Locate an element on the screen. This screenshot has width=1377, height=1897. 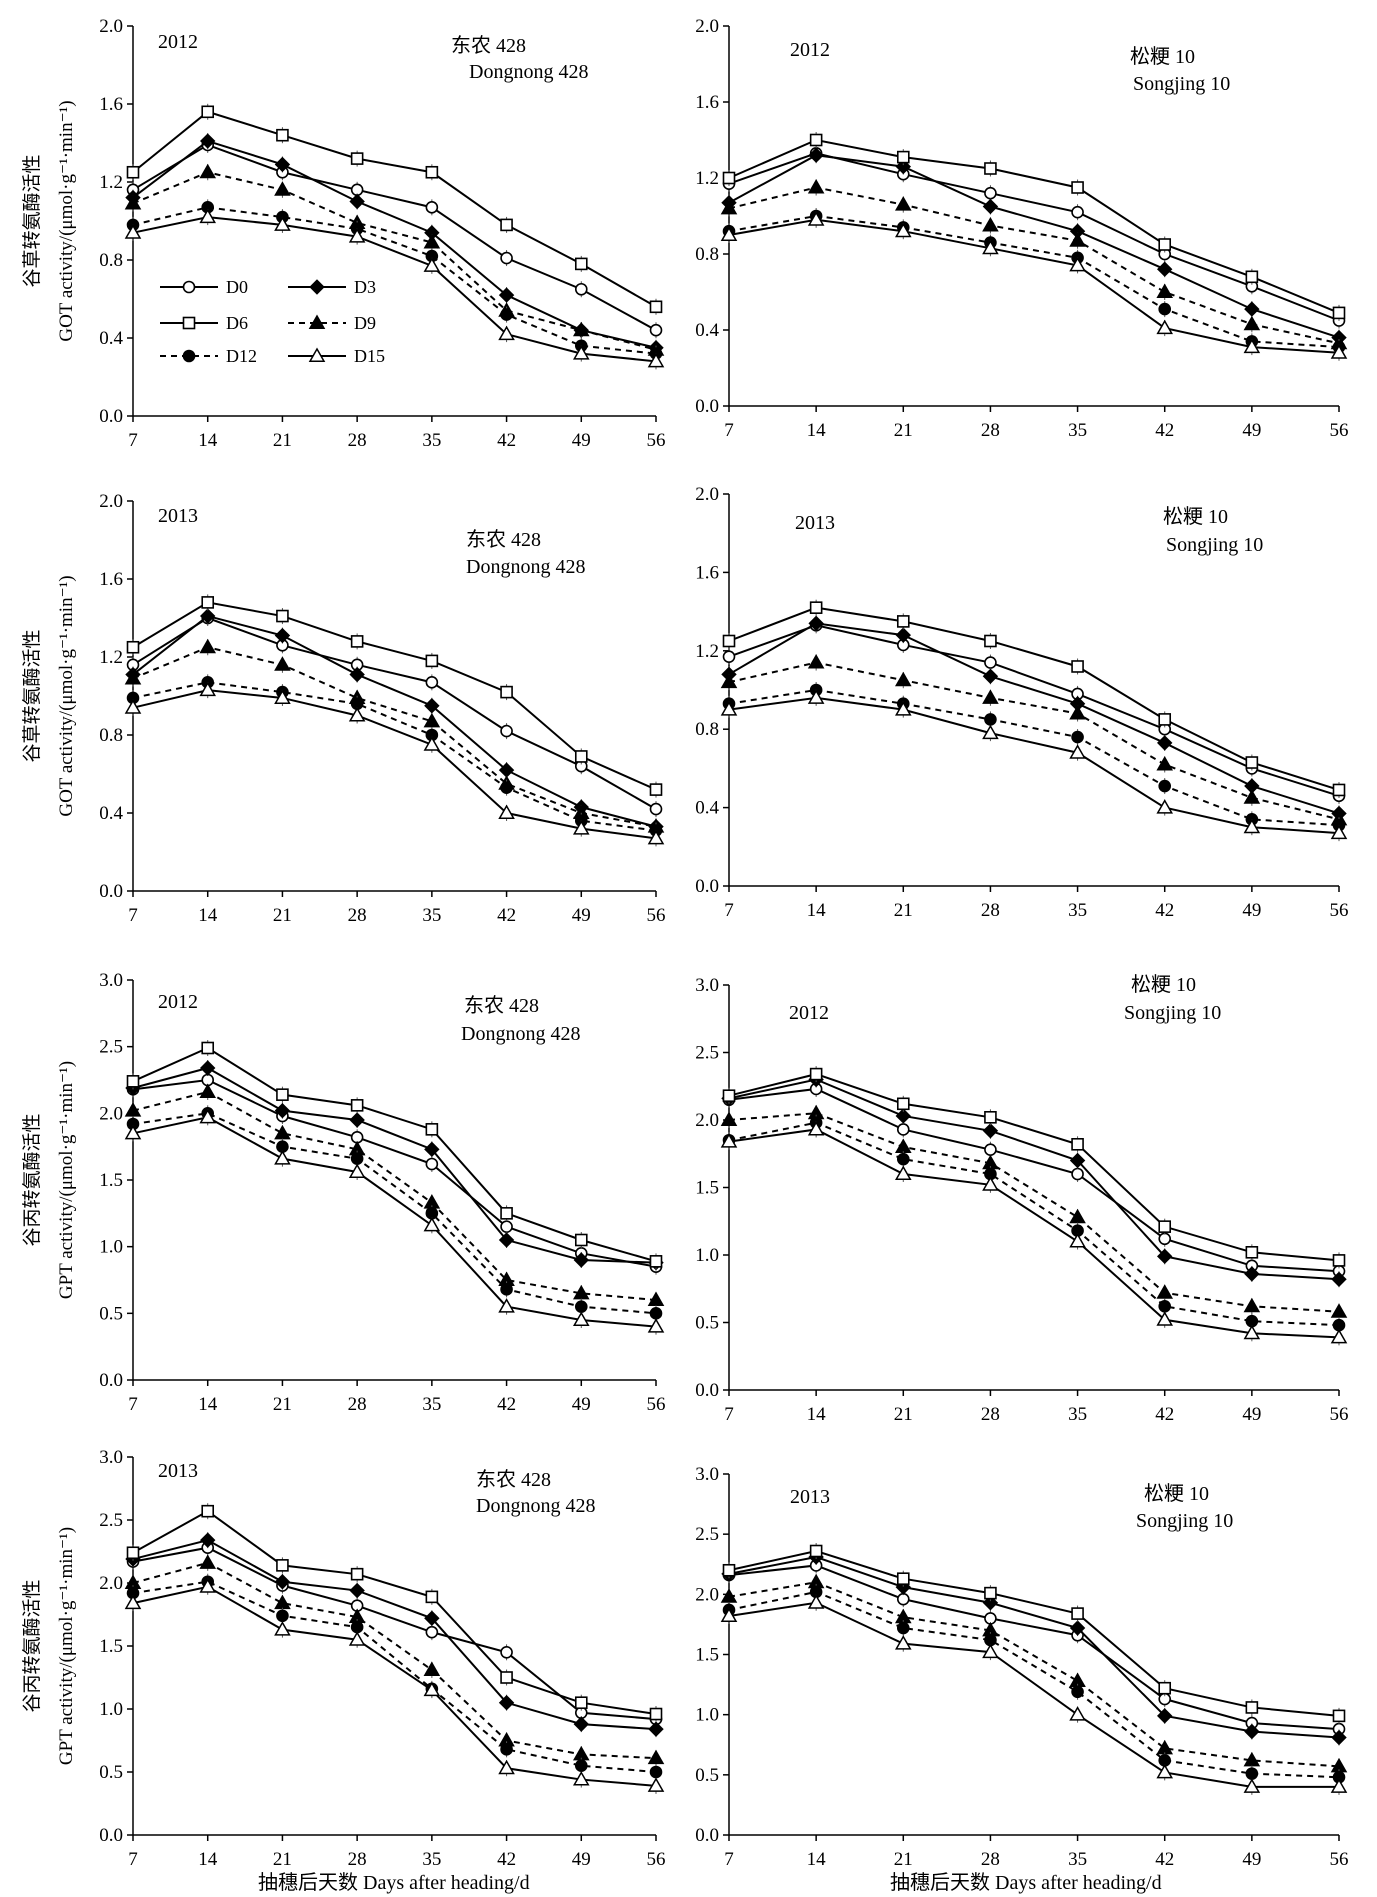
series-line-D0 is located at coordinates (1034, 710).